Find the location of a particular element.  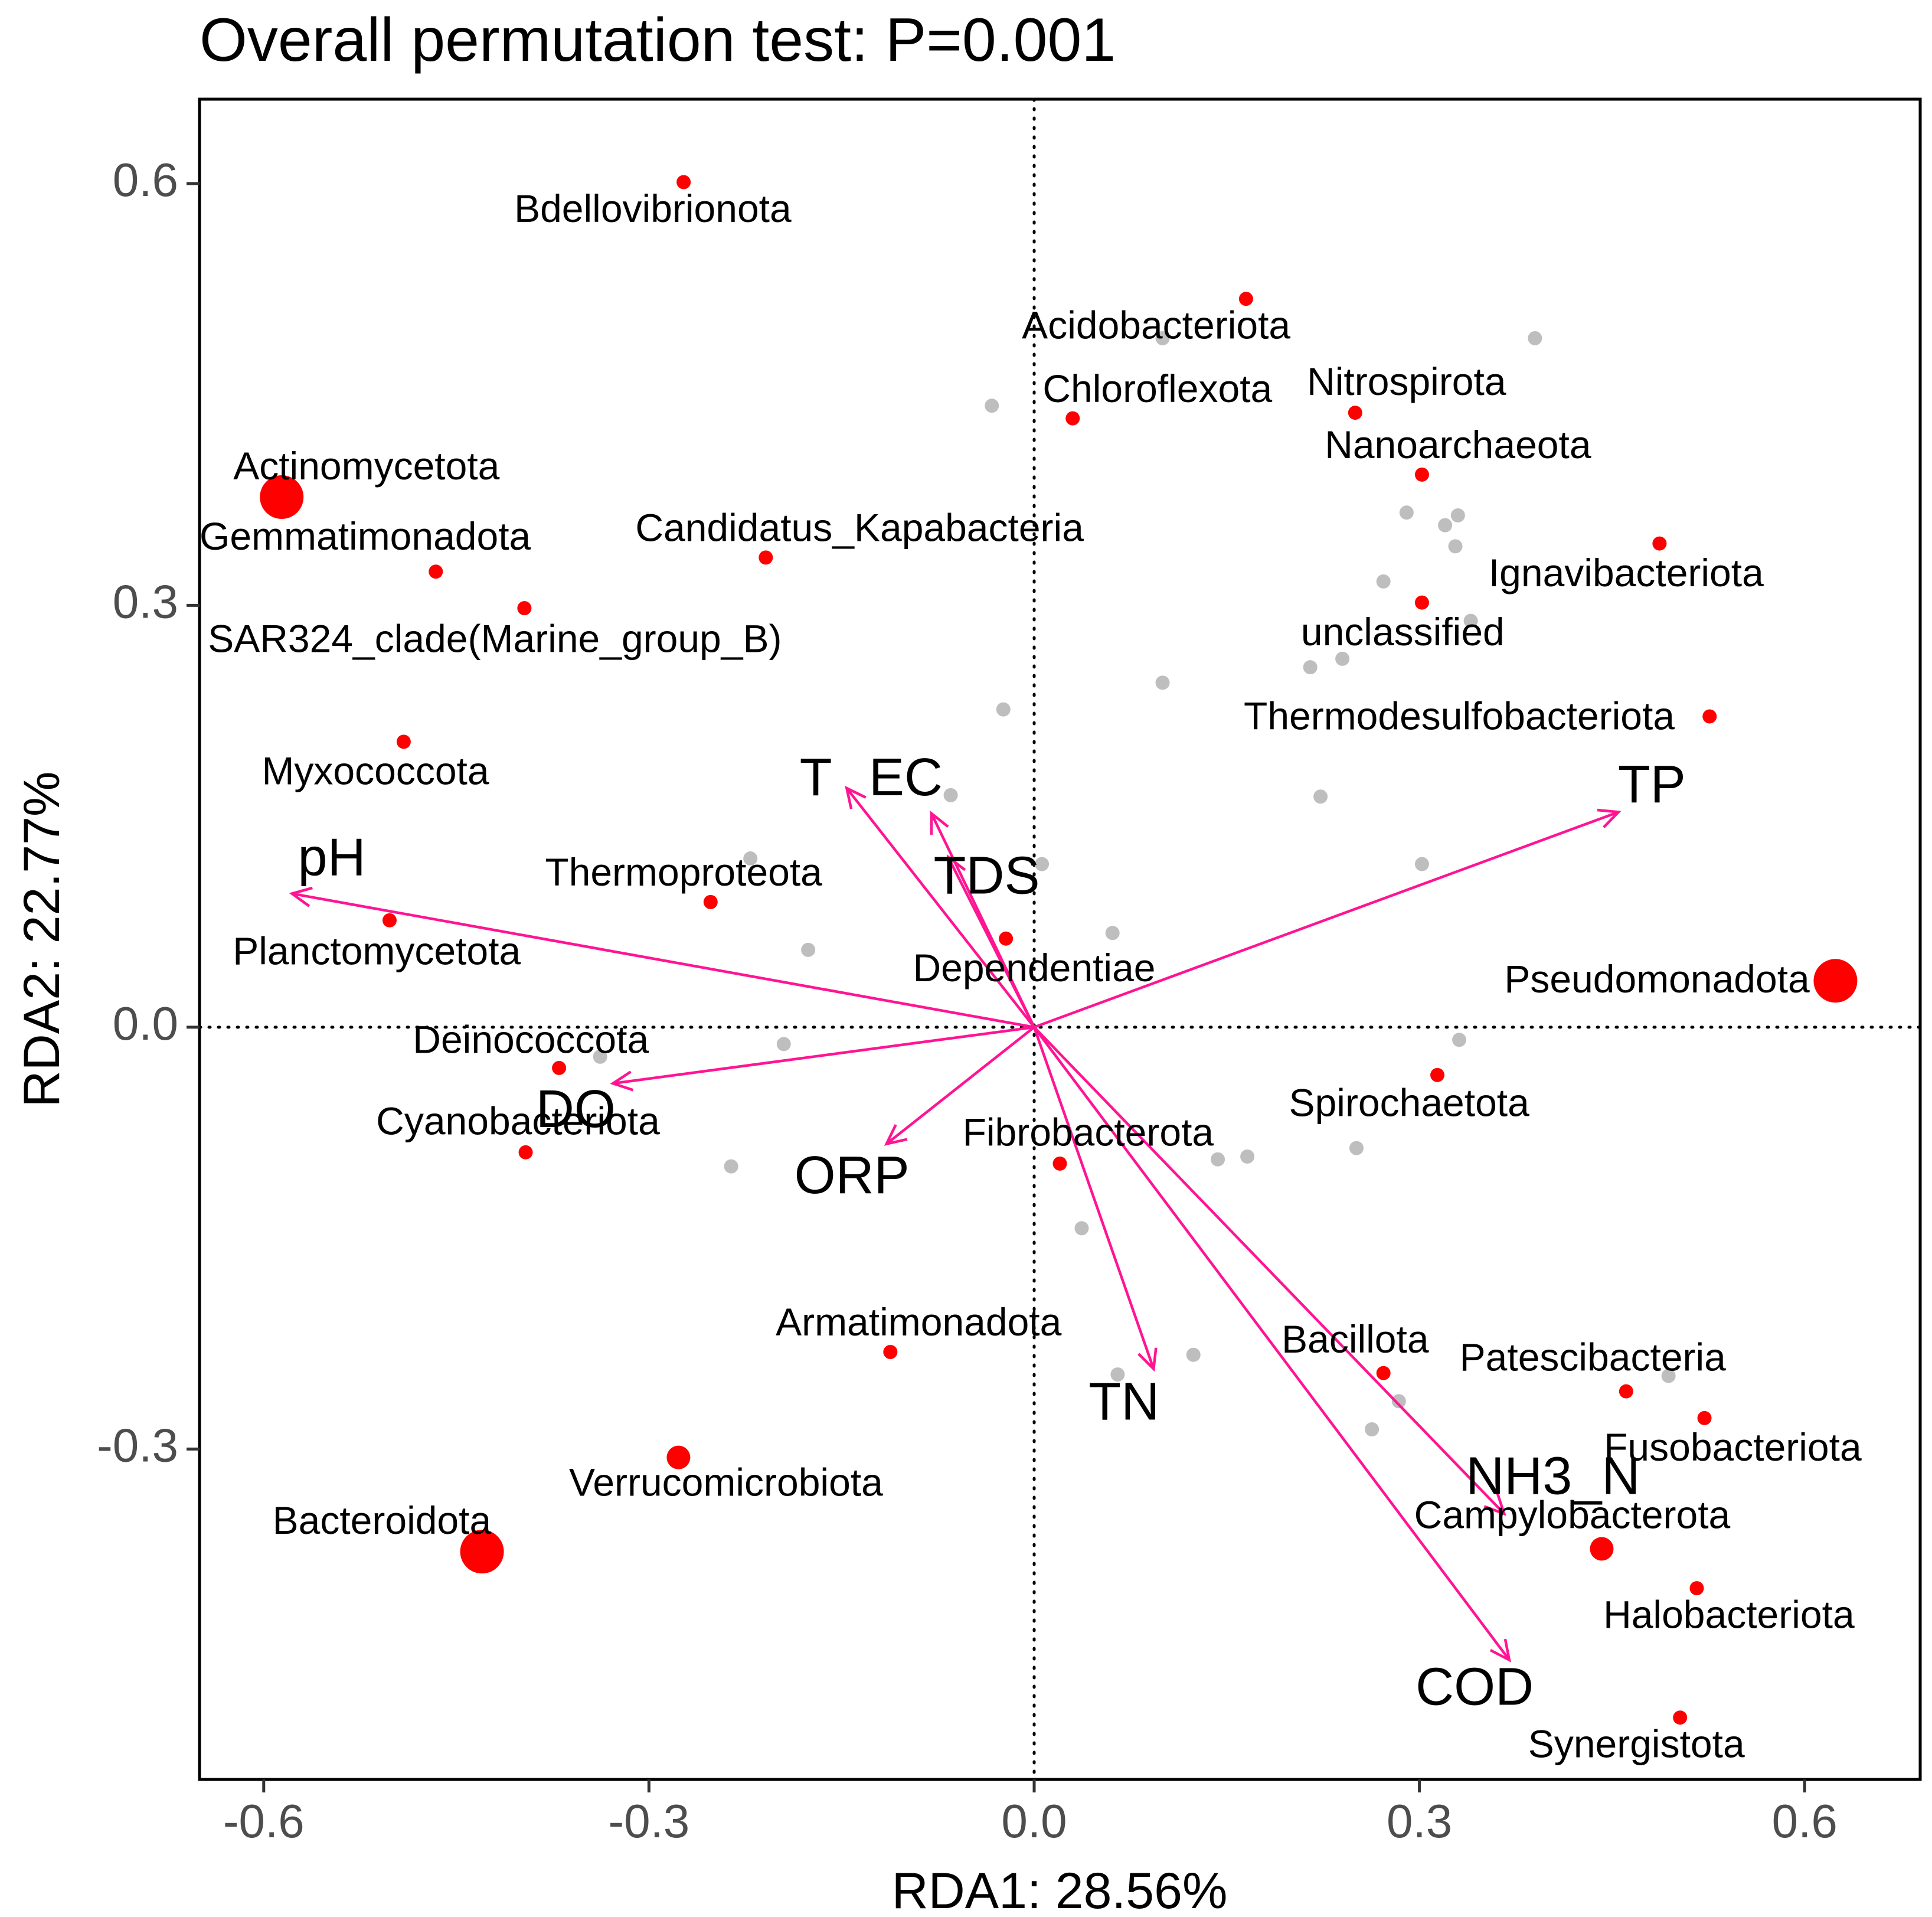

species-point-unclassified is located at coordinates (1421, 602).